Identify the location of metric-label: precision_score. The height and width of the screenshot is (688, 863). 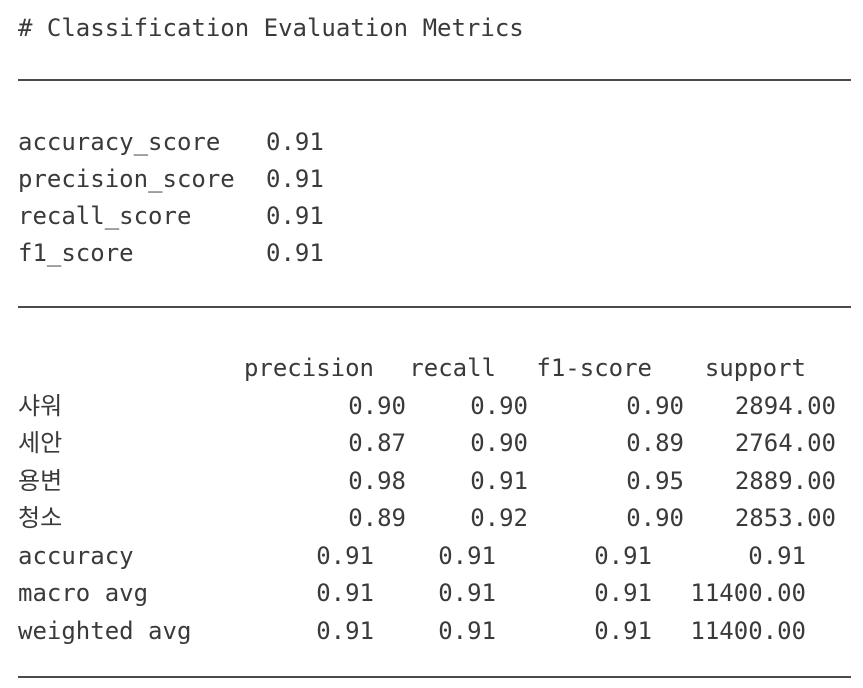
(126, 179).